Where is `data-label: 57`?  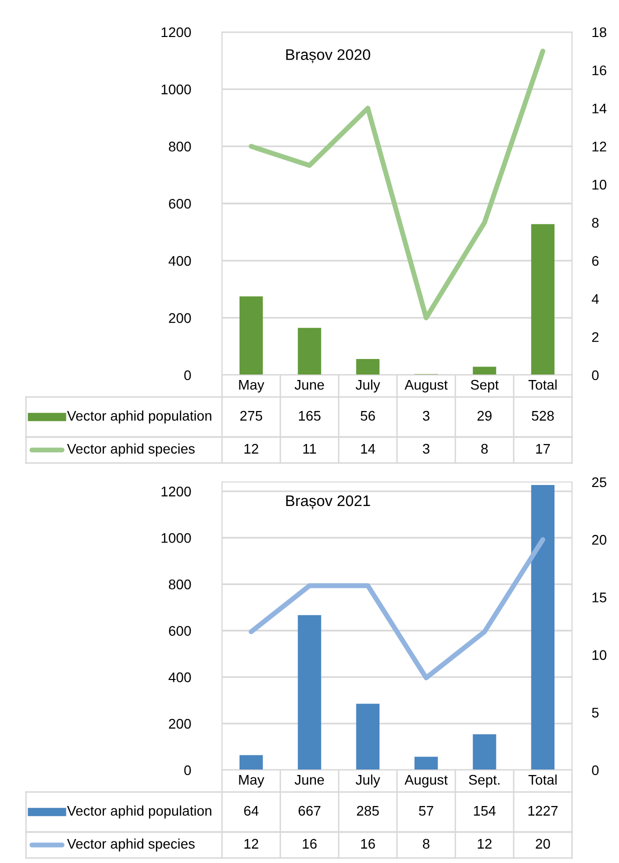
data-label: 57 is located at coordinates (426, 811).